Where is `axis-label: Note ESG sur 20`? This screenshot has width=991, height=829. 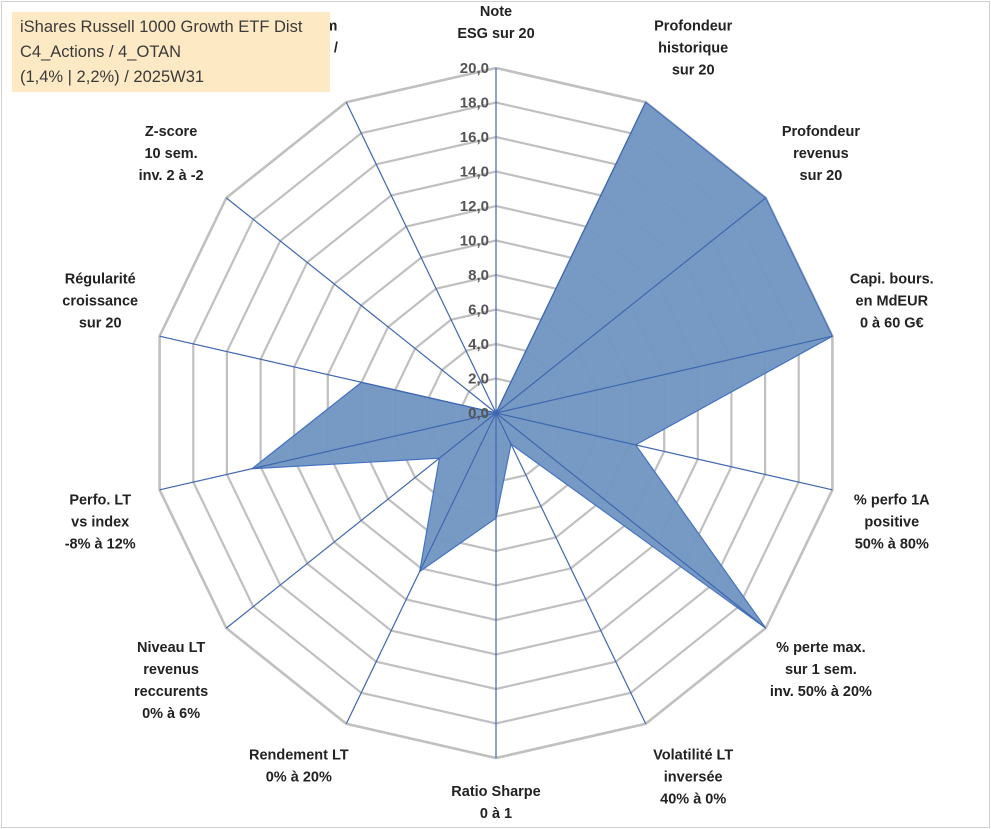 axis-label: Note ESG sur 20 is located at coordinates (495, 23).